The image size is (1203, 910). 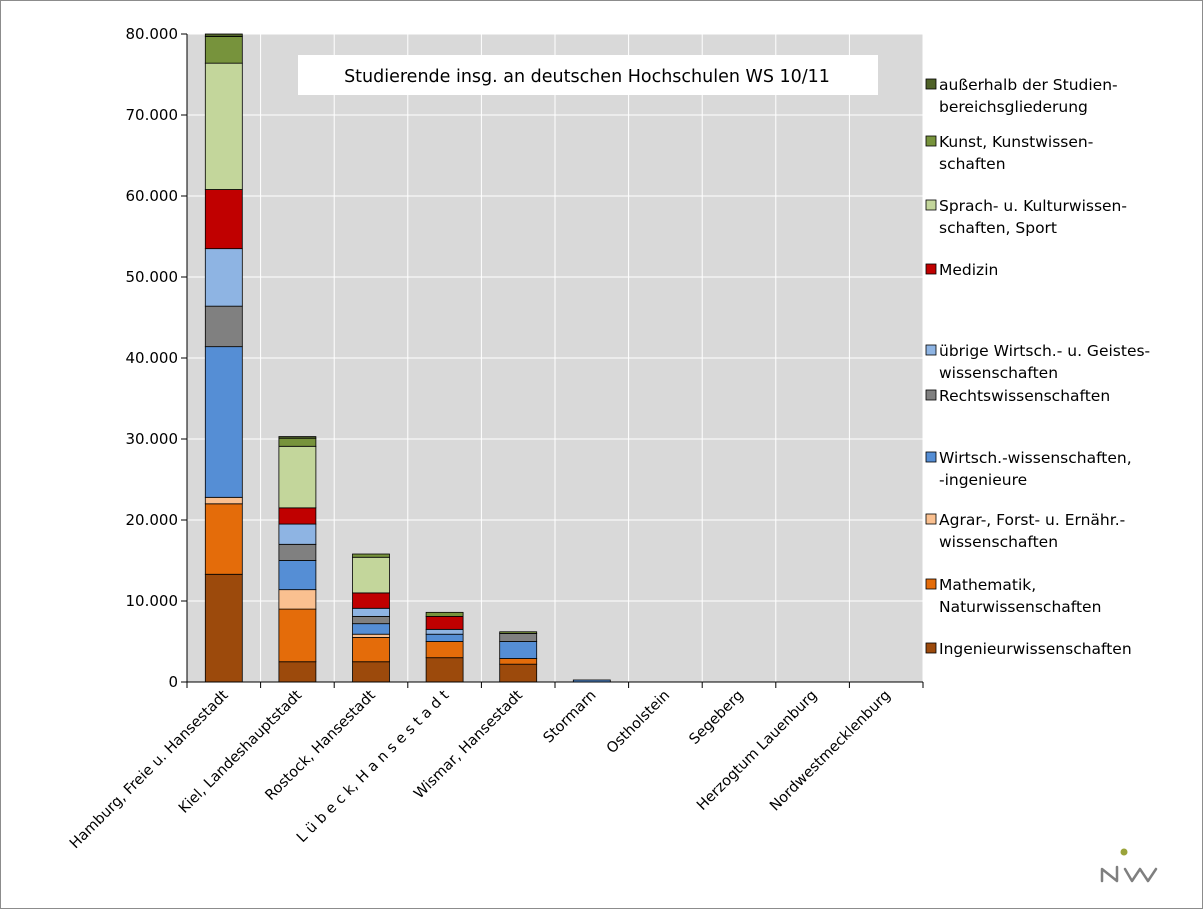 I want to click on y-tick-label: 20.000, so click(x=152, y=520).